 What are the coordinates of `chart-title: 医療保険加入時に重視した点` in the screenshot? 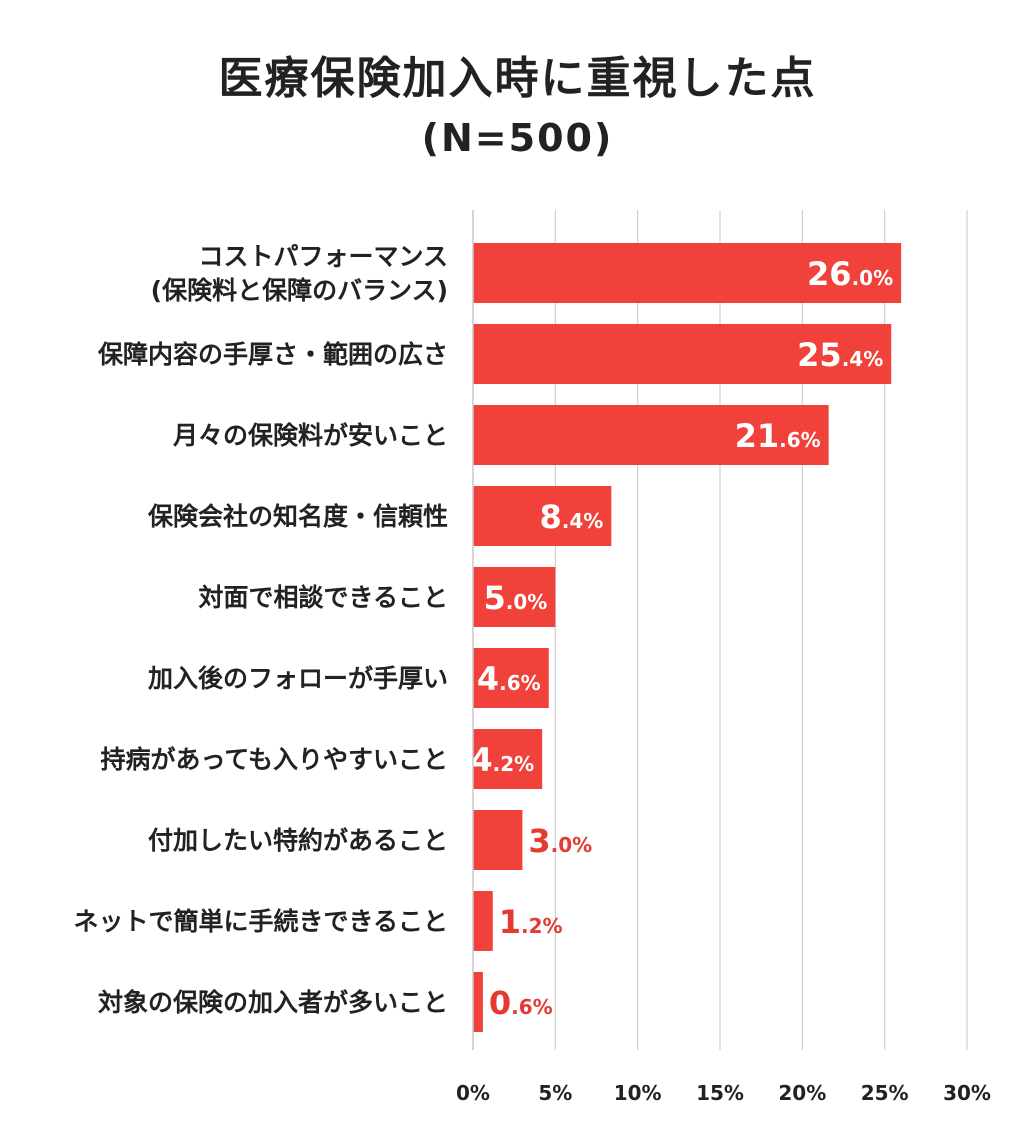 It's located at (517, 78).